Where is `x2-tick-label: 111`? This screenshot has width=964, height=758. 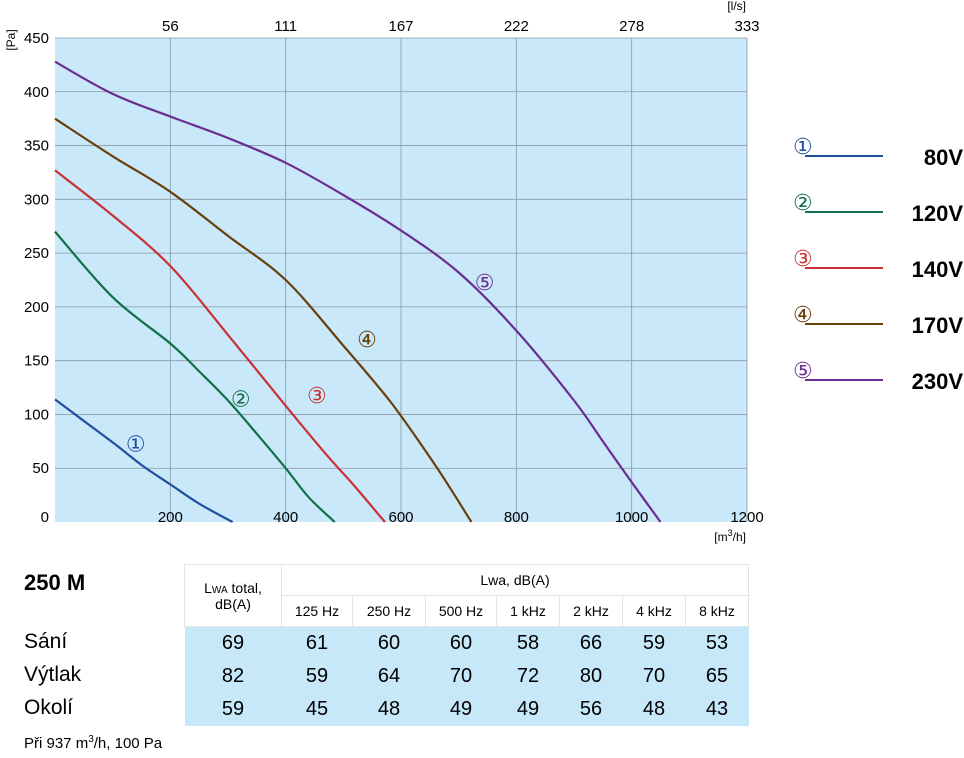
x2-tick-label: 111 is located at coordinates (285, 26).